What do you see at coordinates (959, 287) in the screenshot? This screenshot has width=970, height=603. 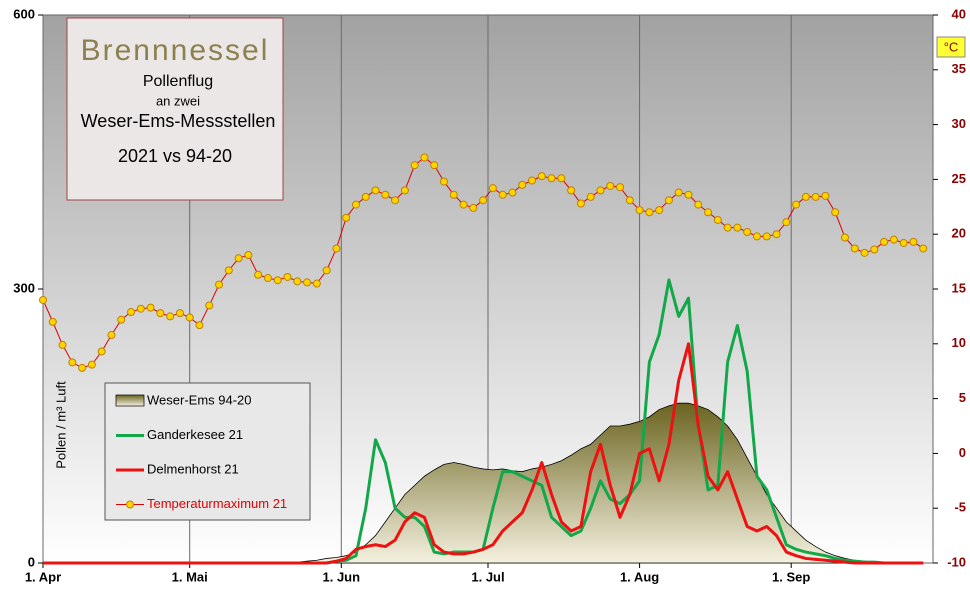 I see `y2-tick-label: 15` at bounding box center [959, 287].